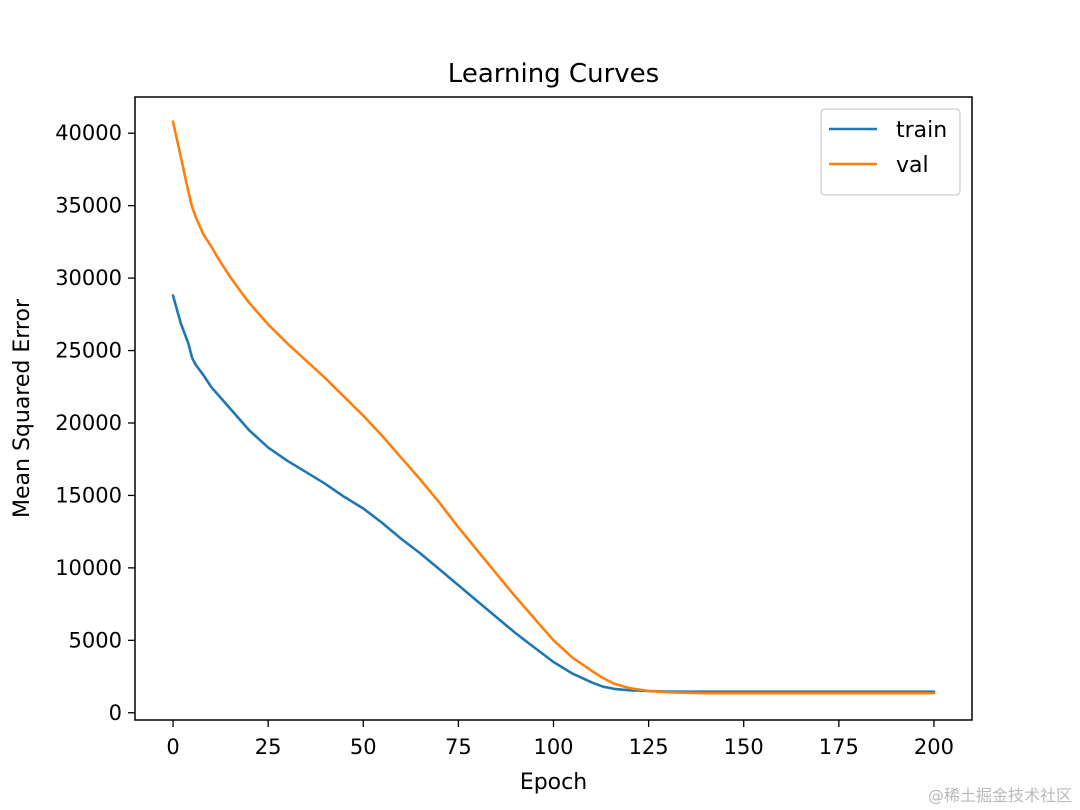 This screenshot has height=810, width=1080. Describe the element at coordinates (921, 130) in the screenshot. I see `legend-label-train: train` at that location.